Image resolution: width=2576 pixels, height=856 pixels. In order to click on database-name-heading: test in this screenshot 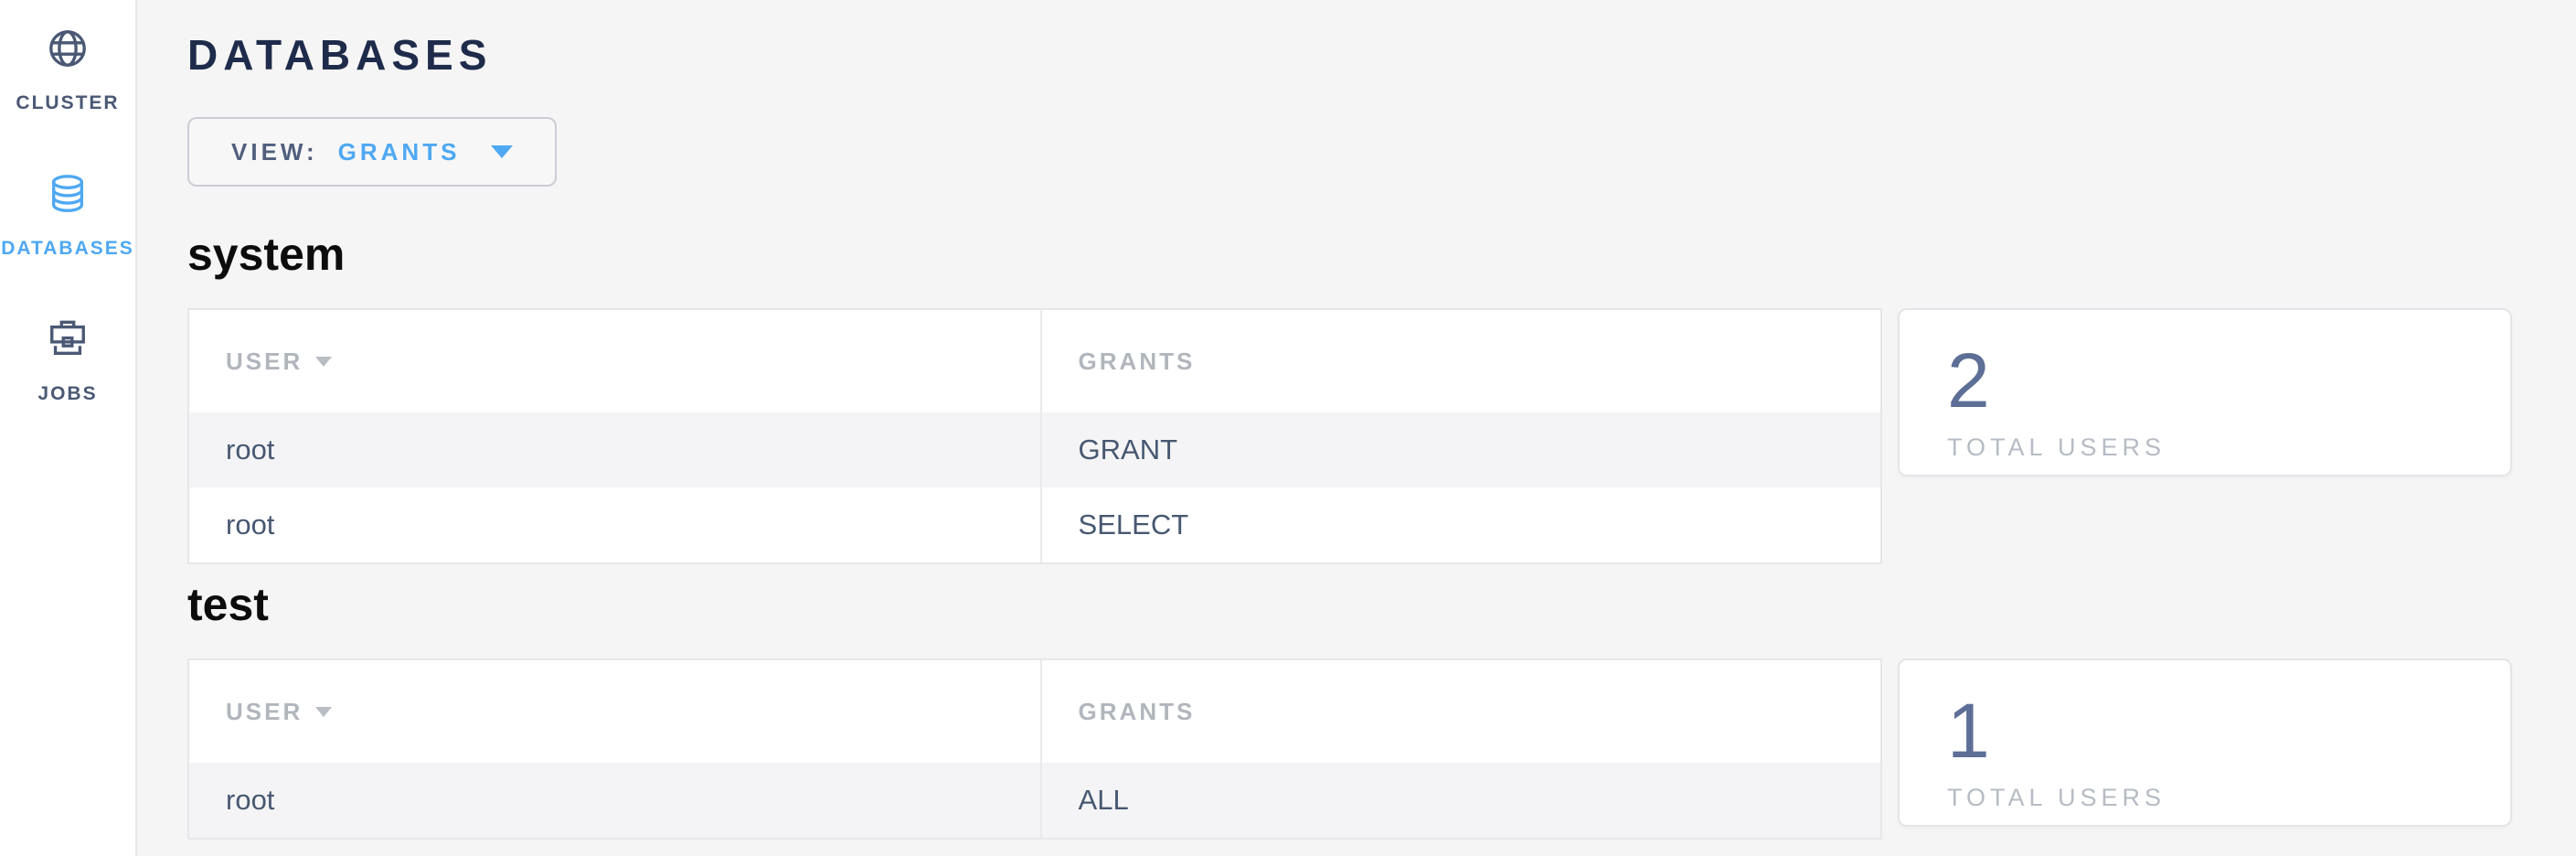, I will do `click(228, 604)`.